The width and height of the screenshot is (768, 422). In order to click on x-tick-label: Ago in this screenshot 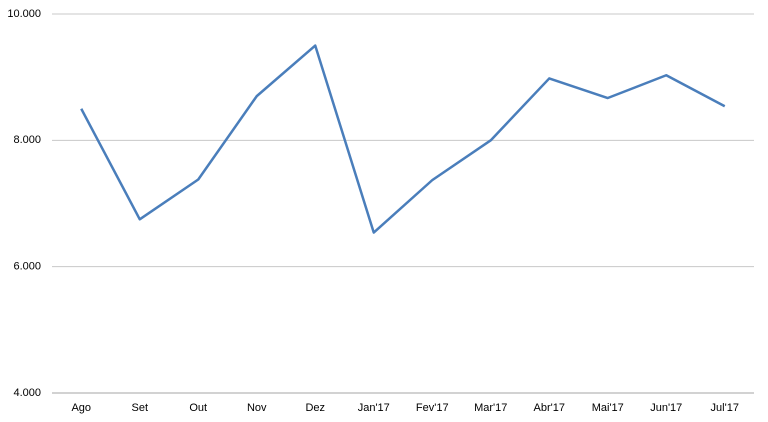, I will do `click(81, 408)`.